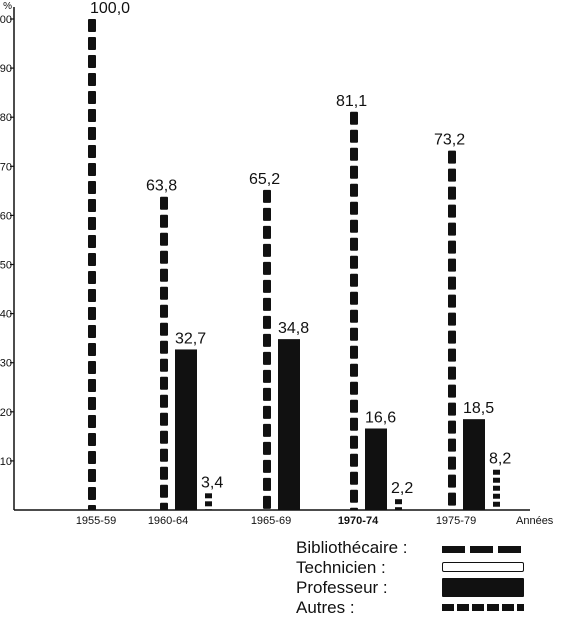 This screenshot has height=626, width=571. What do you see at coordinates (342, 587) in the screenshot?
I see `legend-label-professeur: Professeur :` at bounding box center [342, 587].